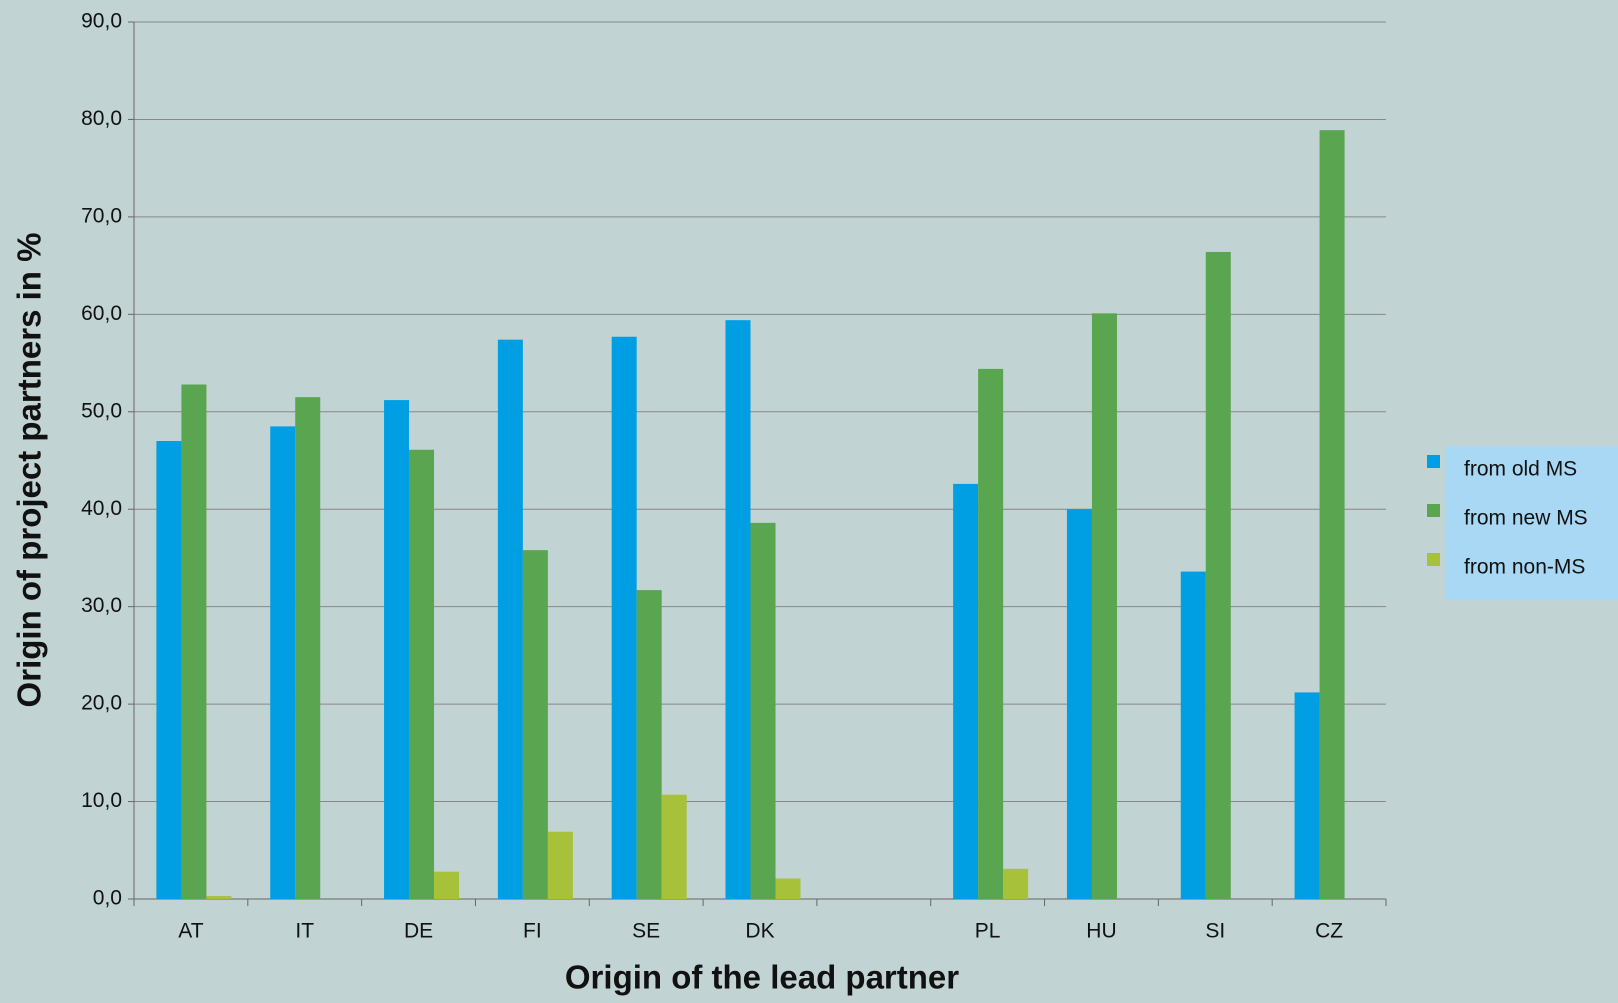 This screenshot has height=1003, width=1618. Describe the element at coordinates (107, 898) in the screenshot. I see `y-tick-label: 0,0` at that location.